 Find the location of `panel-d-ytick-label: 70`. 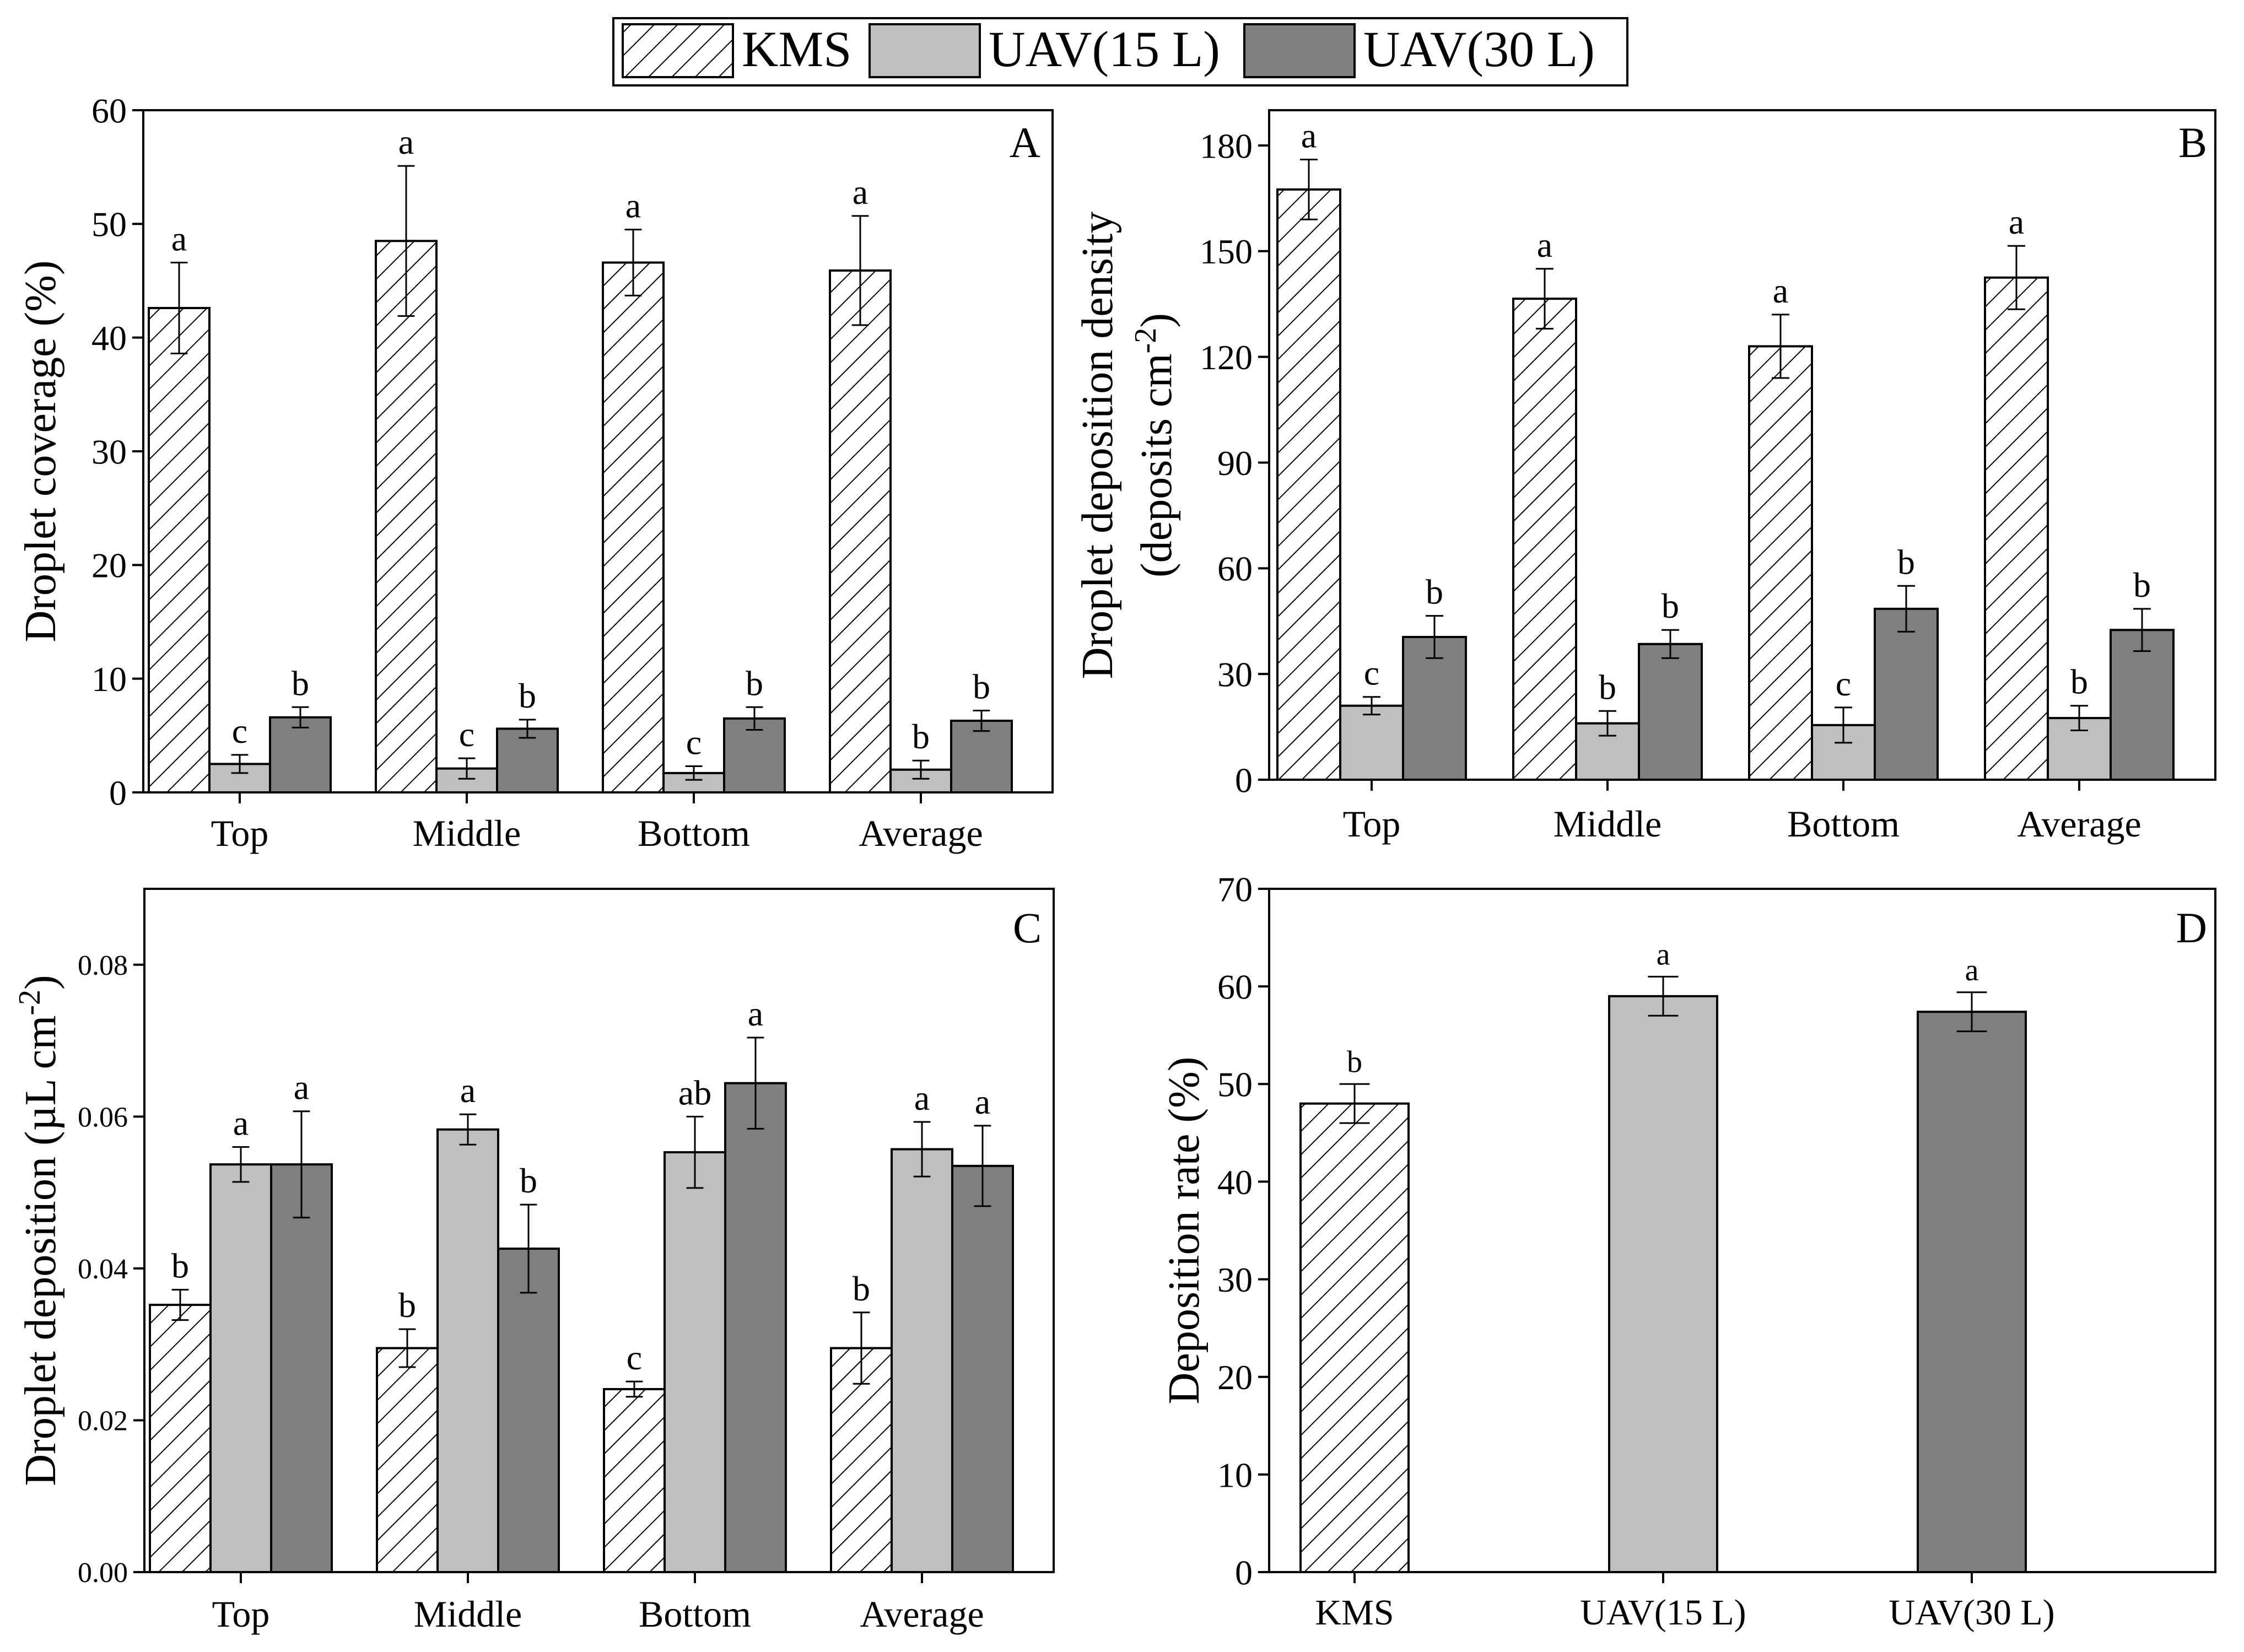

panel-d-ytick-label: 70 is located at coordinates (1235, 889).